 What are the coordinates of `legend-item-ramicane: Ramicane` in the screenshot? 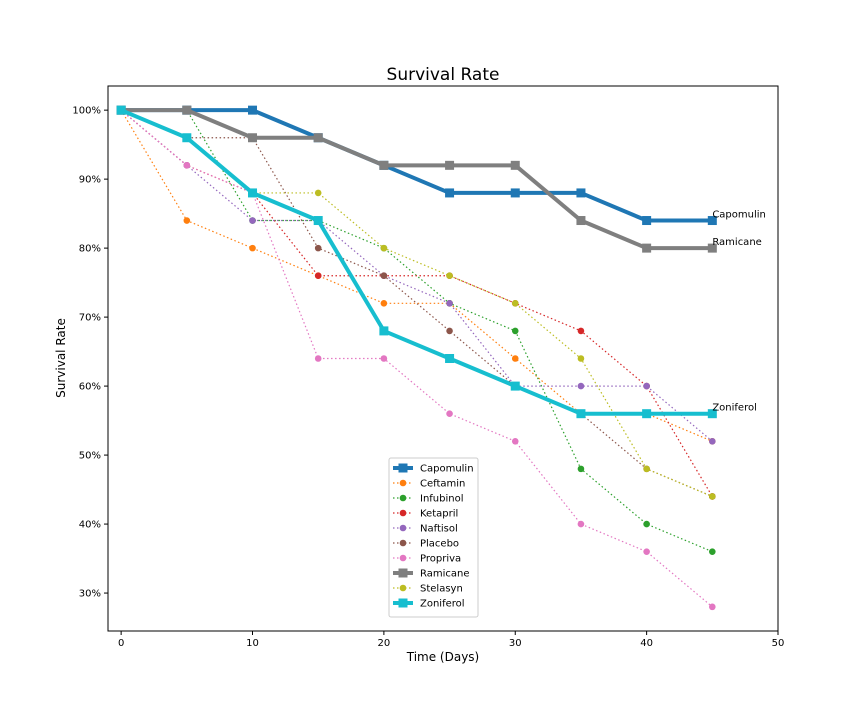 It's located at (431, 574).